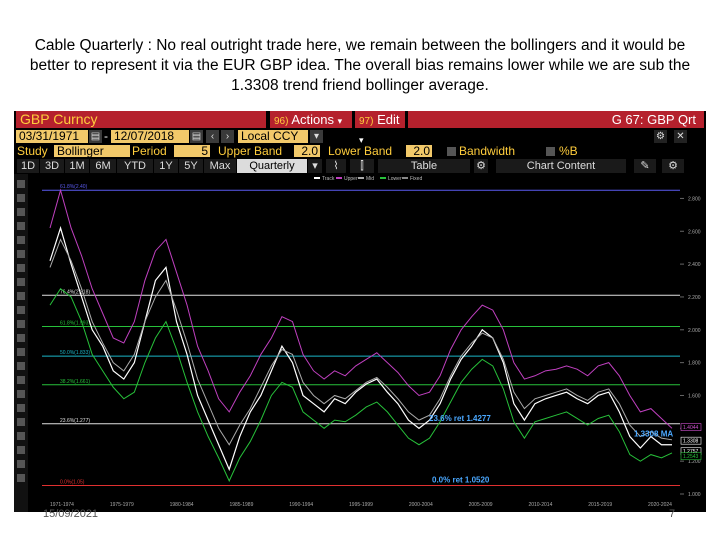 The height and width of the screenshot is (540, 720). Describe the element at coordinates (351, 179) in the screenshot. I see `legend-label: Upper` at that location.